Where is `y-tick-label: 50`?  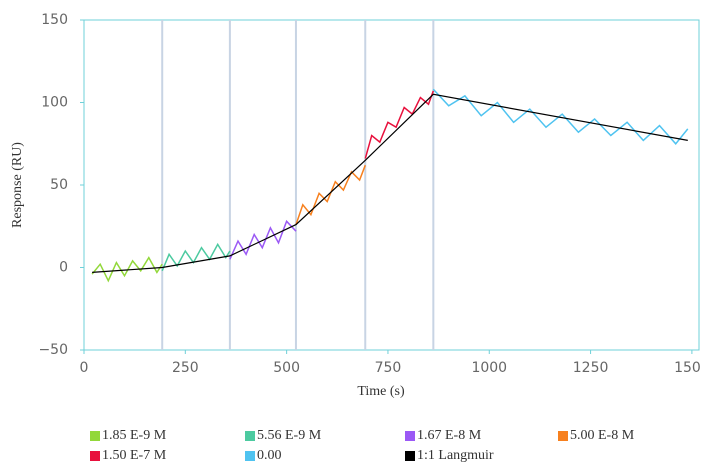 y-tick-label: 50 is located at coordinates (59, 185).